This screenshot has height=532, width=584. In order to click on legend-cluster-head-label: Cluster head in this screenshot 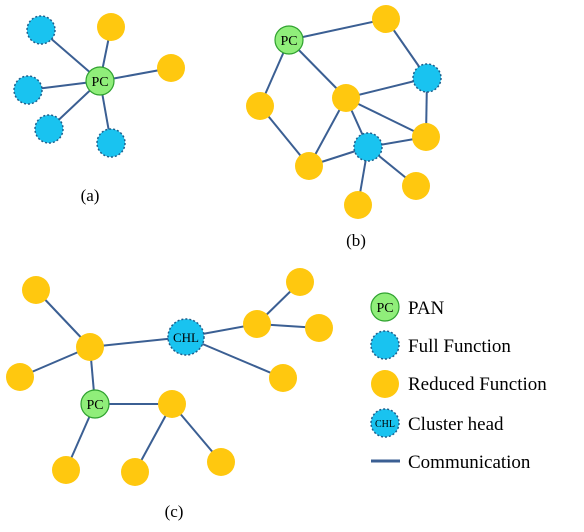, I will do `click(456, 424)`.